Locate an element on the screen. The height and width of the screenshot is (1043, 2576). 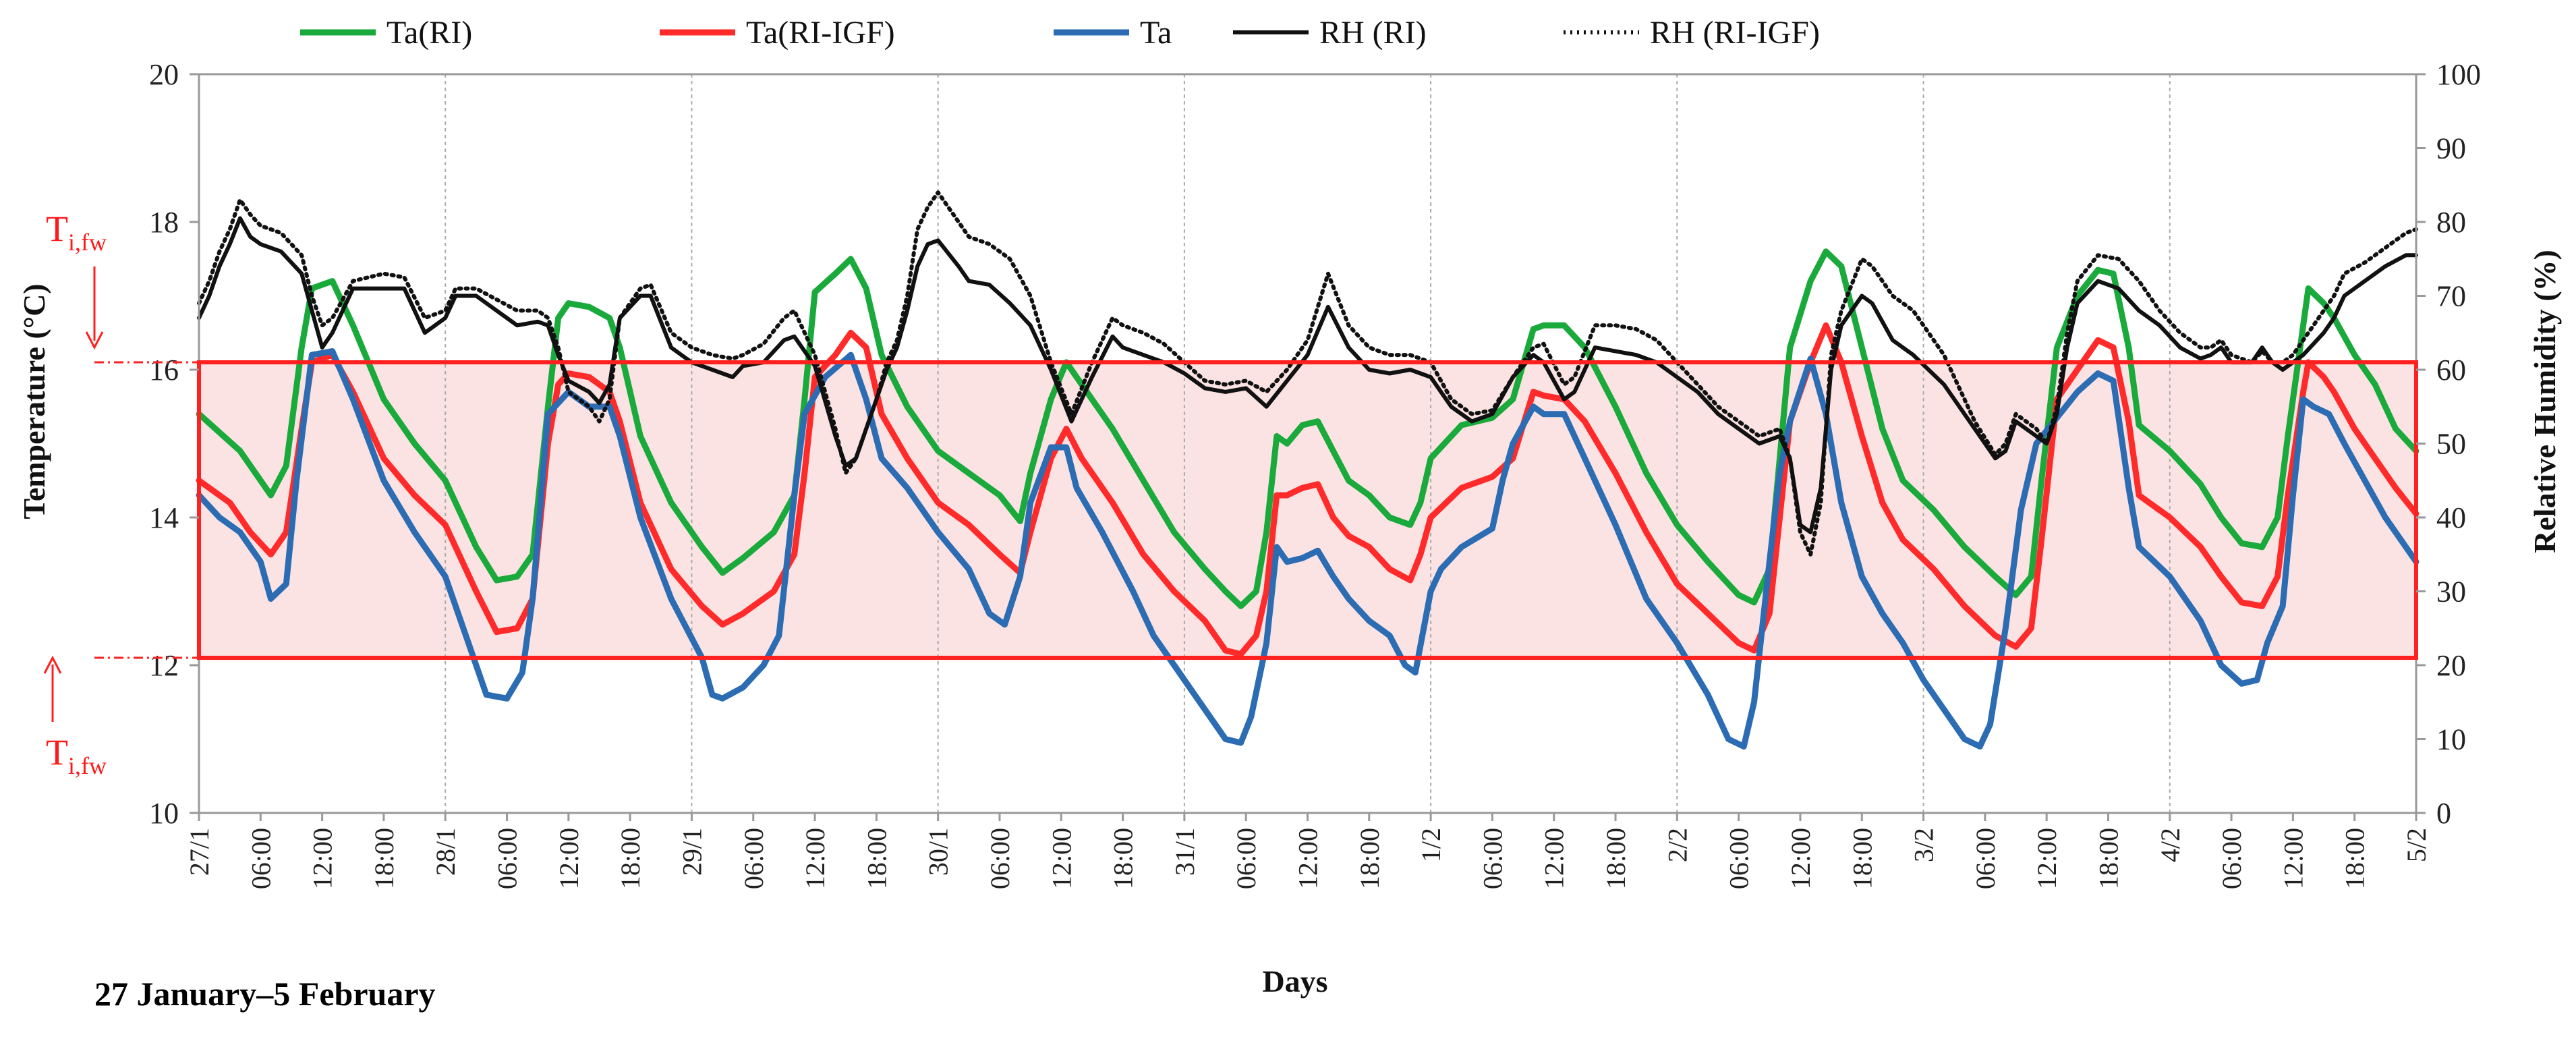
x-tick-label: 30/1 is located at coordinates (938, 852).